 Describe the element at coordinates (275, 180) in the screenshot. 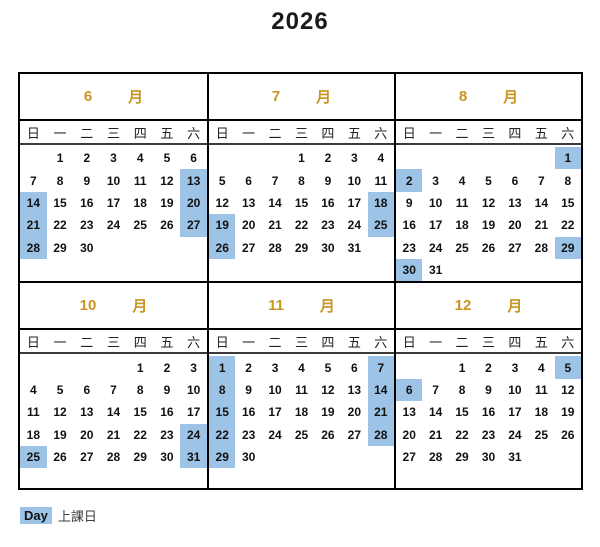

I see `day-cell: 7` at that location.